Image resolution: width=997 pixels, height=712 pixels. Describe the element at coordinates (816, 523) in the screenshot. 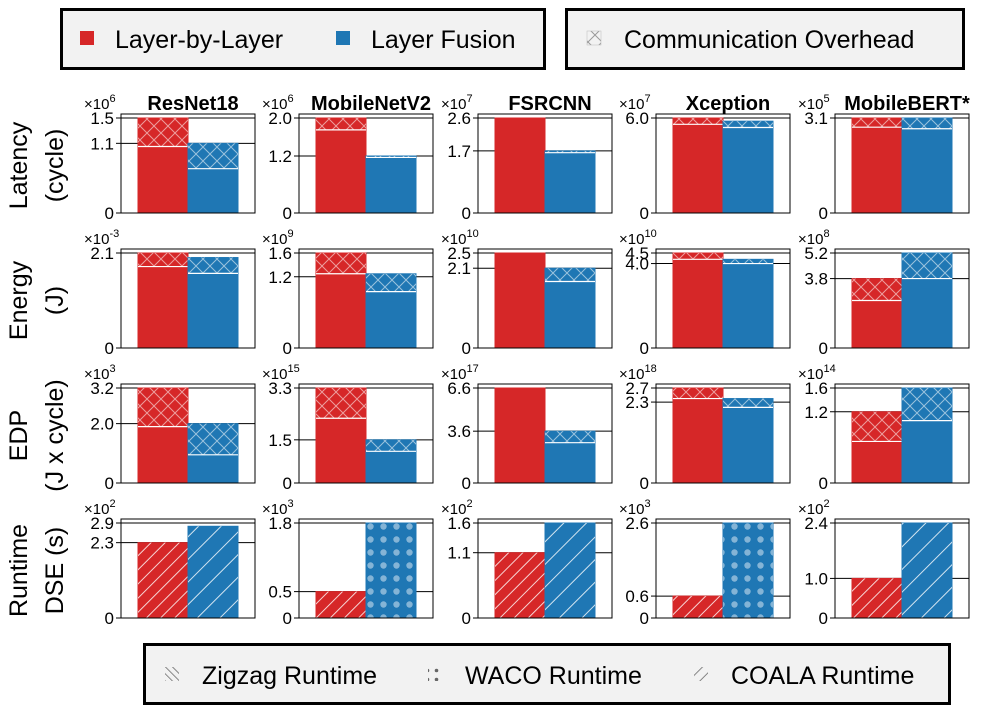

I see `y-tick-label: 2.4` at that location.